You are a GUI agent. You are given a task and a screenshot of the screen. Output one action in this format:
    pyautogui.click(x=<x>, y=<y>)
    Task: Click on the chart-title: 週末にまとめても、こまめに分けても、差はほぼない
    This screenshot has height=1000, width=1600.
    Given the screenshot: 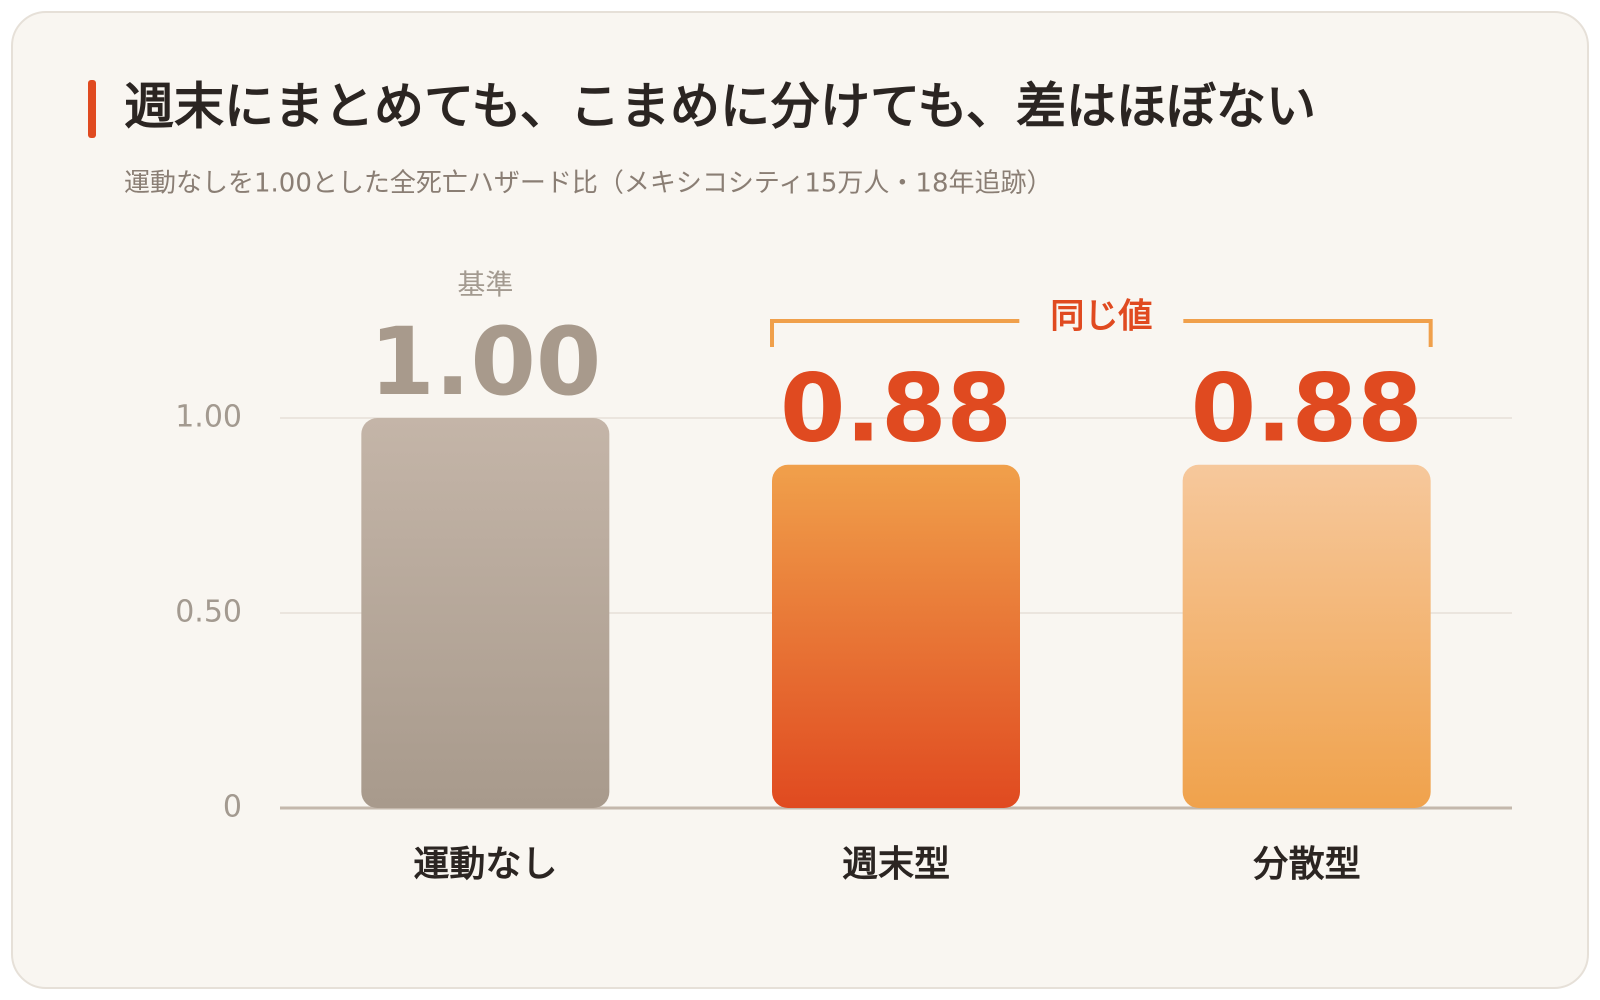 What is the action you would take?
    pyautogui.click(x=720, y=107)
    